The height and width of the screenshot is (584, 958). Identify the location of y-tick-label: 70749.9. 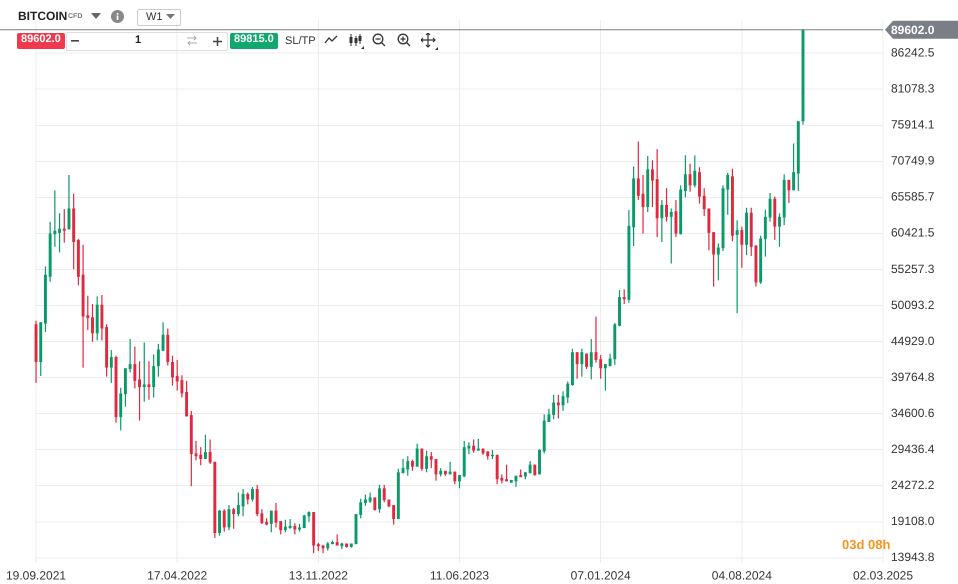
(913, 161).